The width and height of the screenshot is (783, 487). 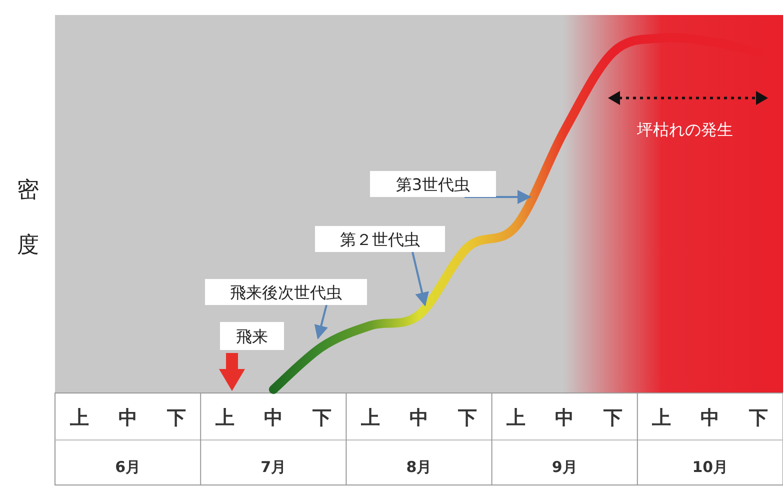 What do you see at coordinates (273, 467) in the screenshot?
I see `text: 7月` at bounding box center [273, 467].